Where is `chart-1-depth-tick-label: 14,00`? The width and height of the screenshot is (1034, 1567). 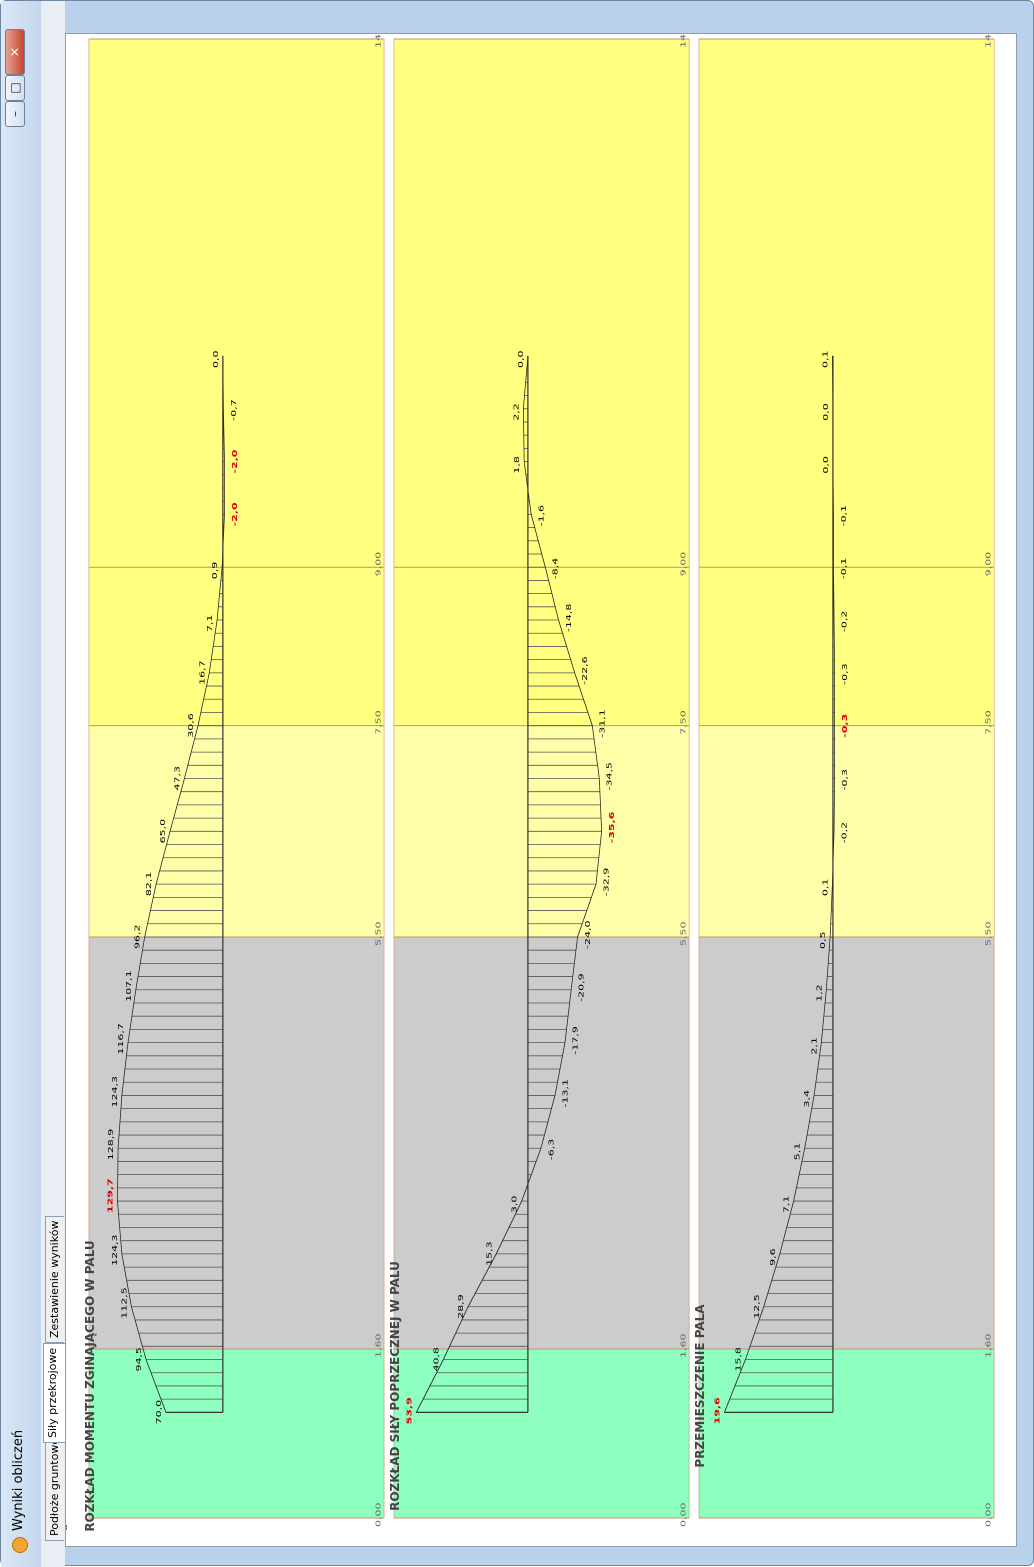
chart-1-depth-tick-label: 14,00 is located at coordinates (378, 41).